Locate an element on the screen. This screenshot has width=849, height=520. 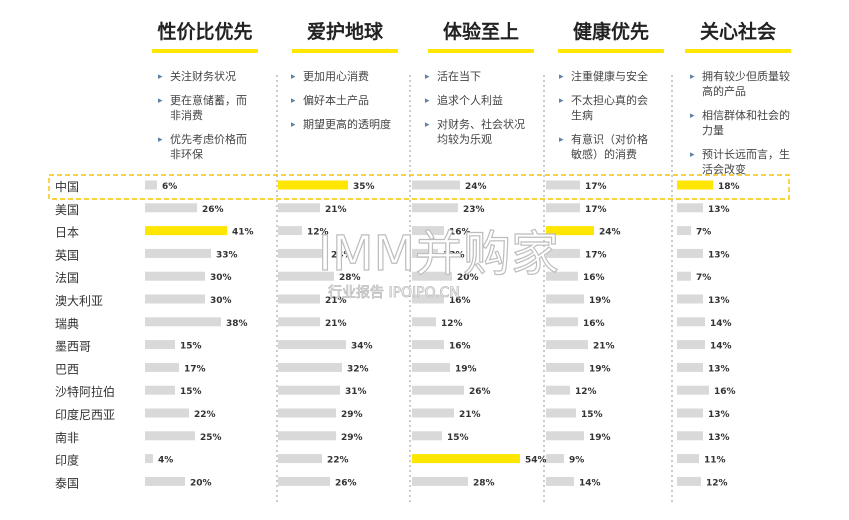
value-label: 23% is located at coordinates (474, 210).